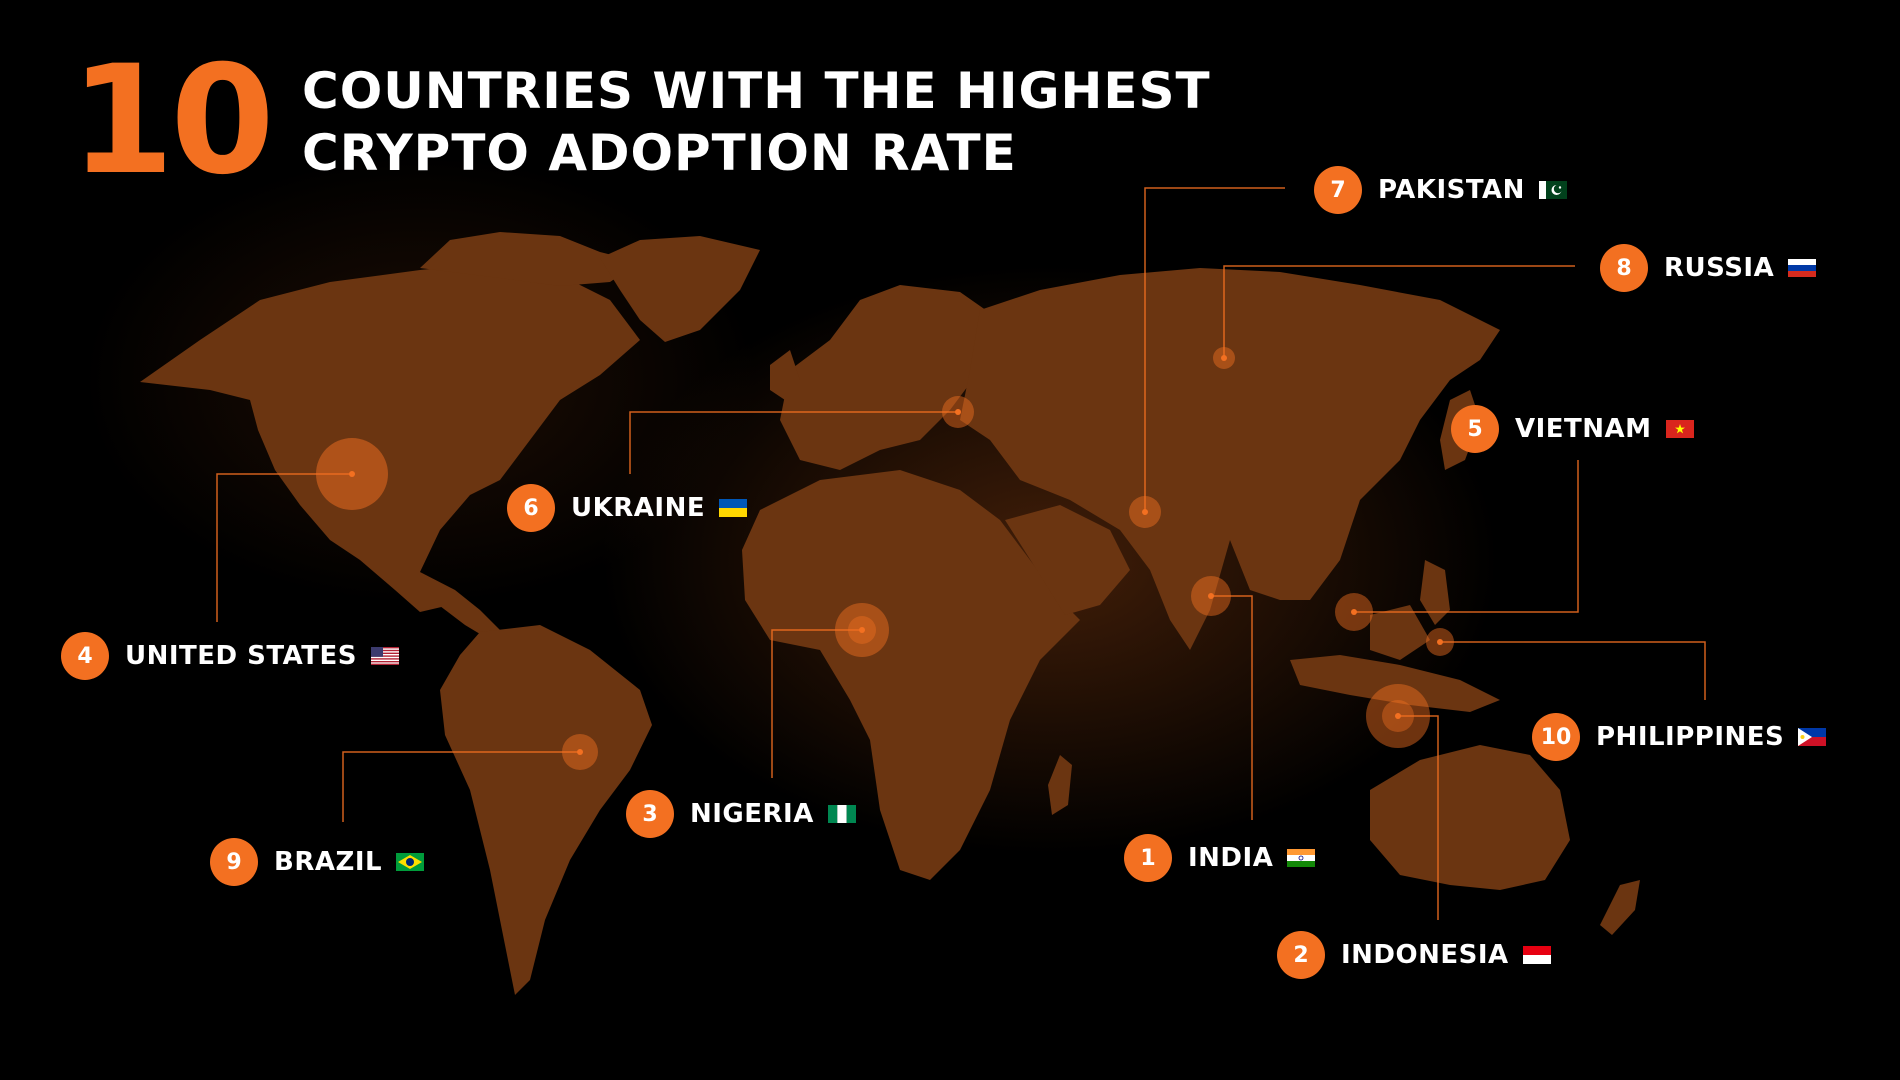 This screenshot has height=1080, width=1900. Describe the element at coordinates (1301, 858) in the screenshot. I see `india-flag-icon` at that location.